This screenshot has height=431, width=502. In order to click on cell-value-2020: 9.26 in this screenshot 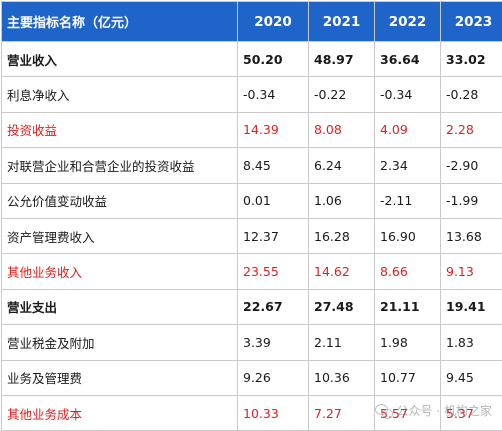, I will do `click(273, 377)`.